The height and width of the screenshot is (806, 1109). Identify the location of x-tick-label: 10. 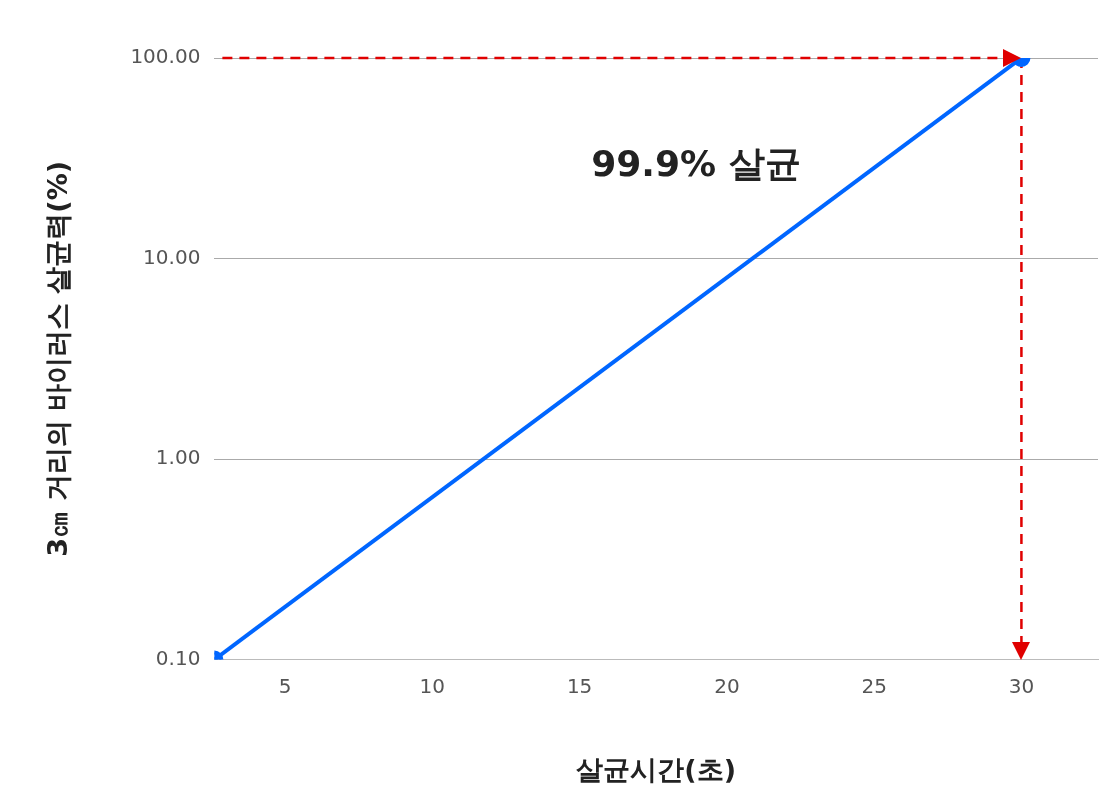
(432, 685).